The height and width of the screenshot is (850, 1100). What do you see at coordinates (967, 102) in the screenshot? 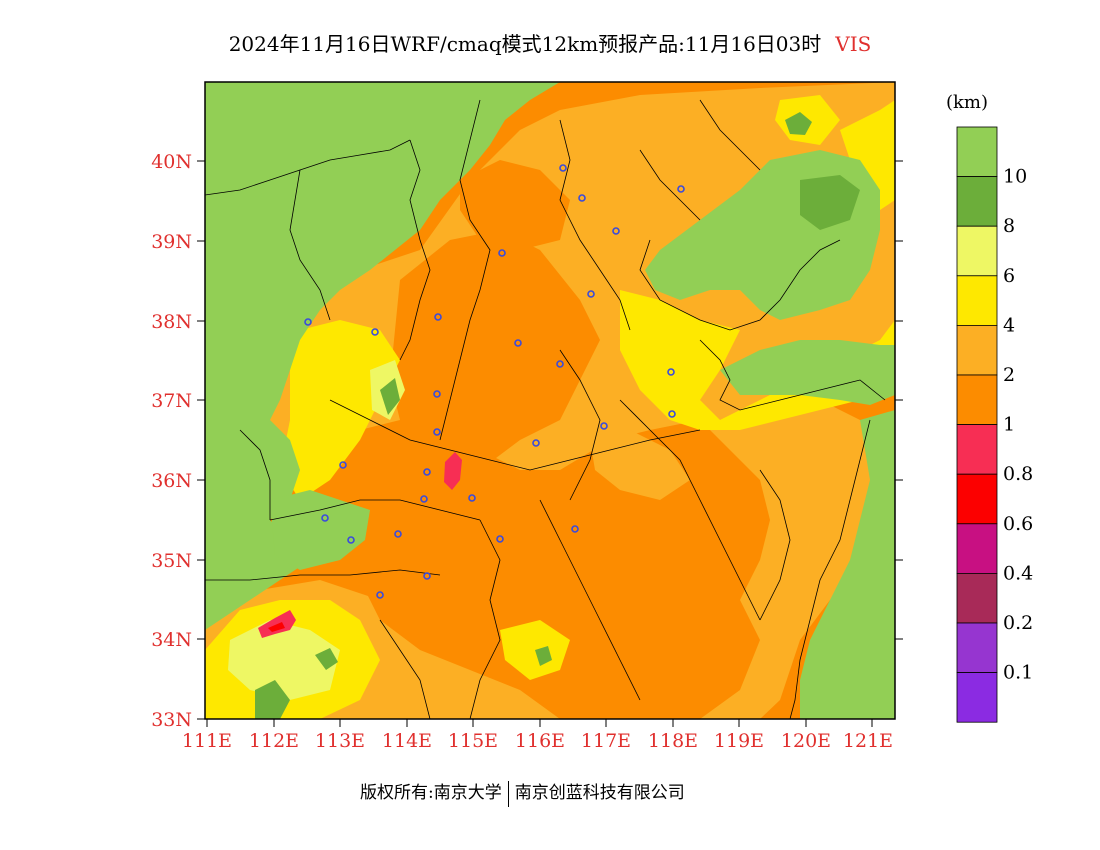
I see `colorbar-unit: (km)` at bounding box center [967, 102].